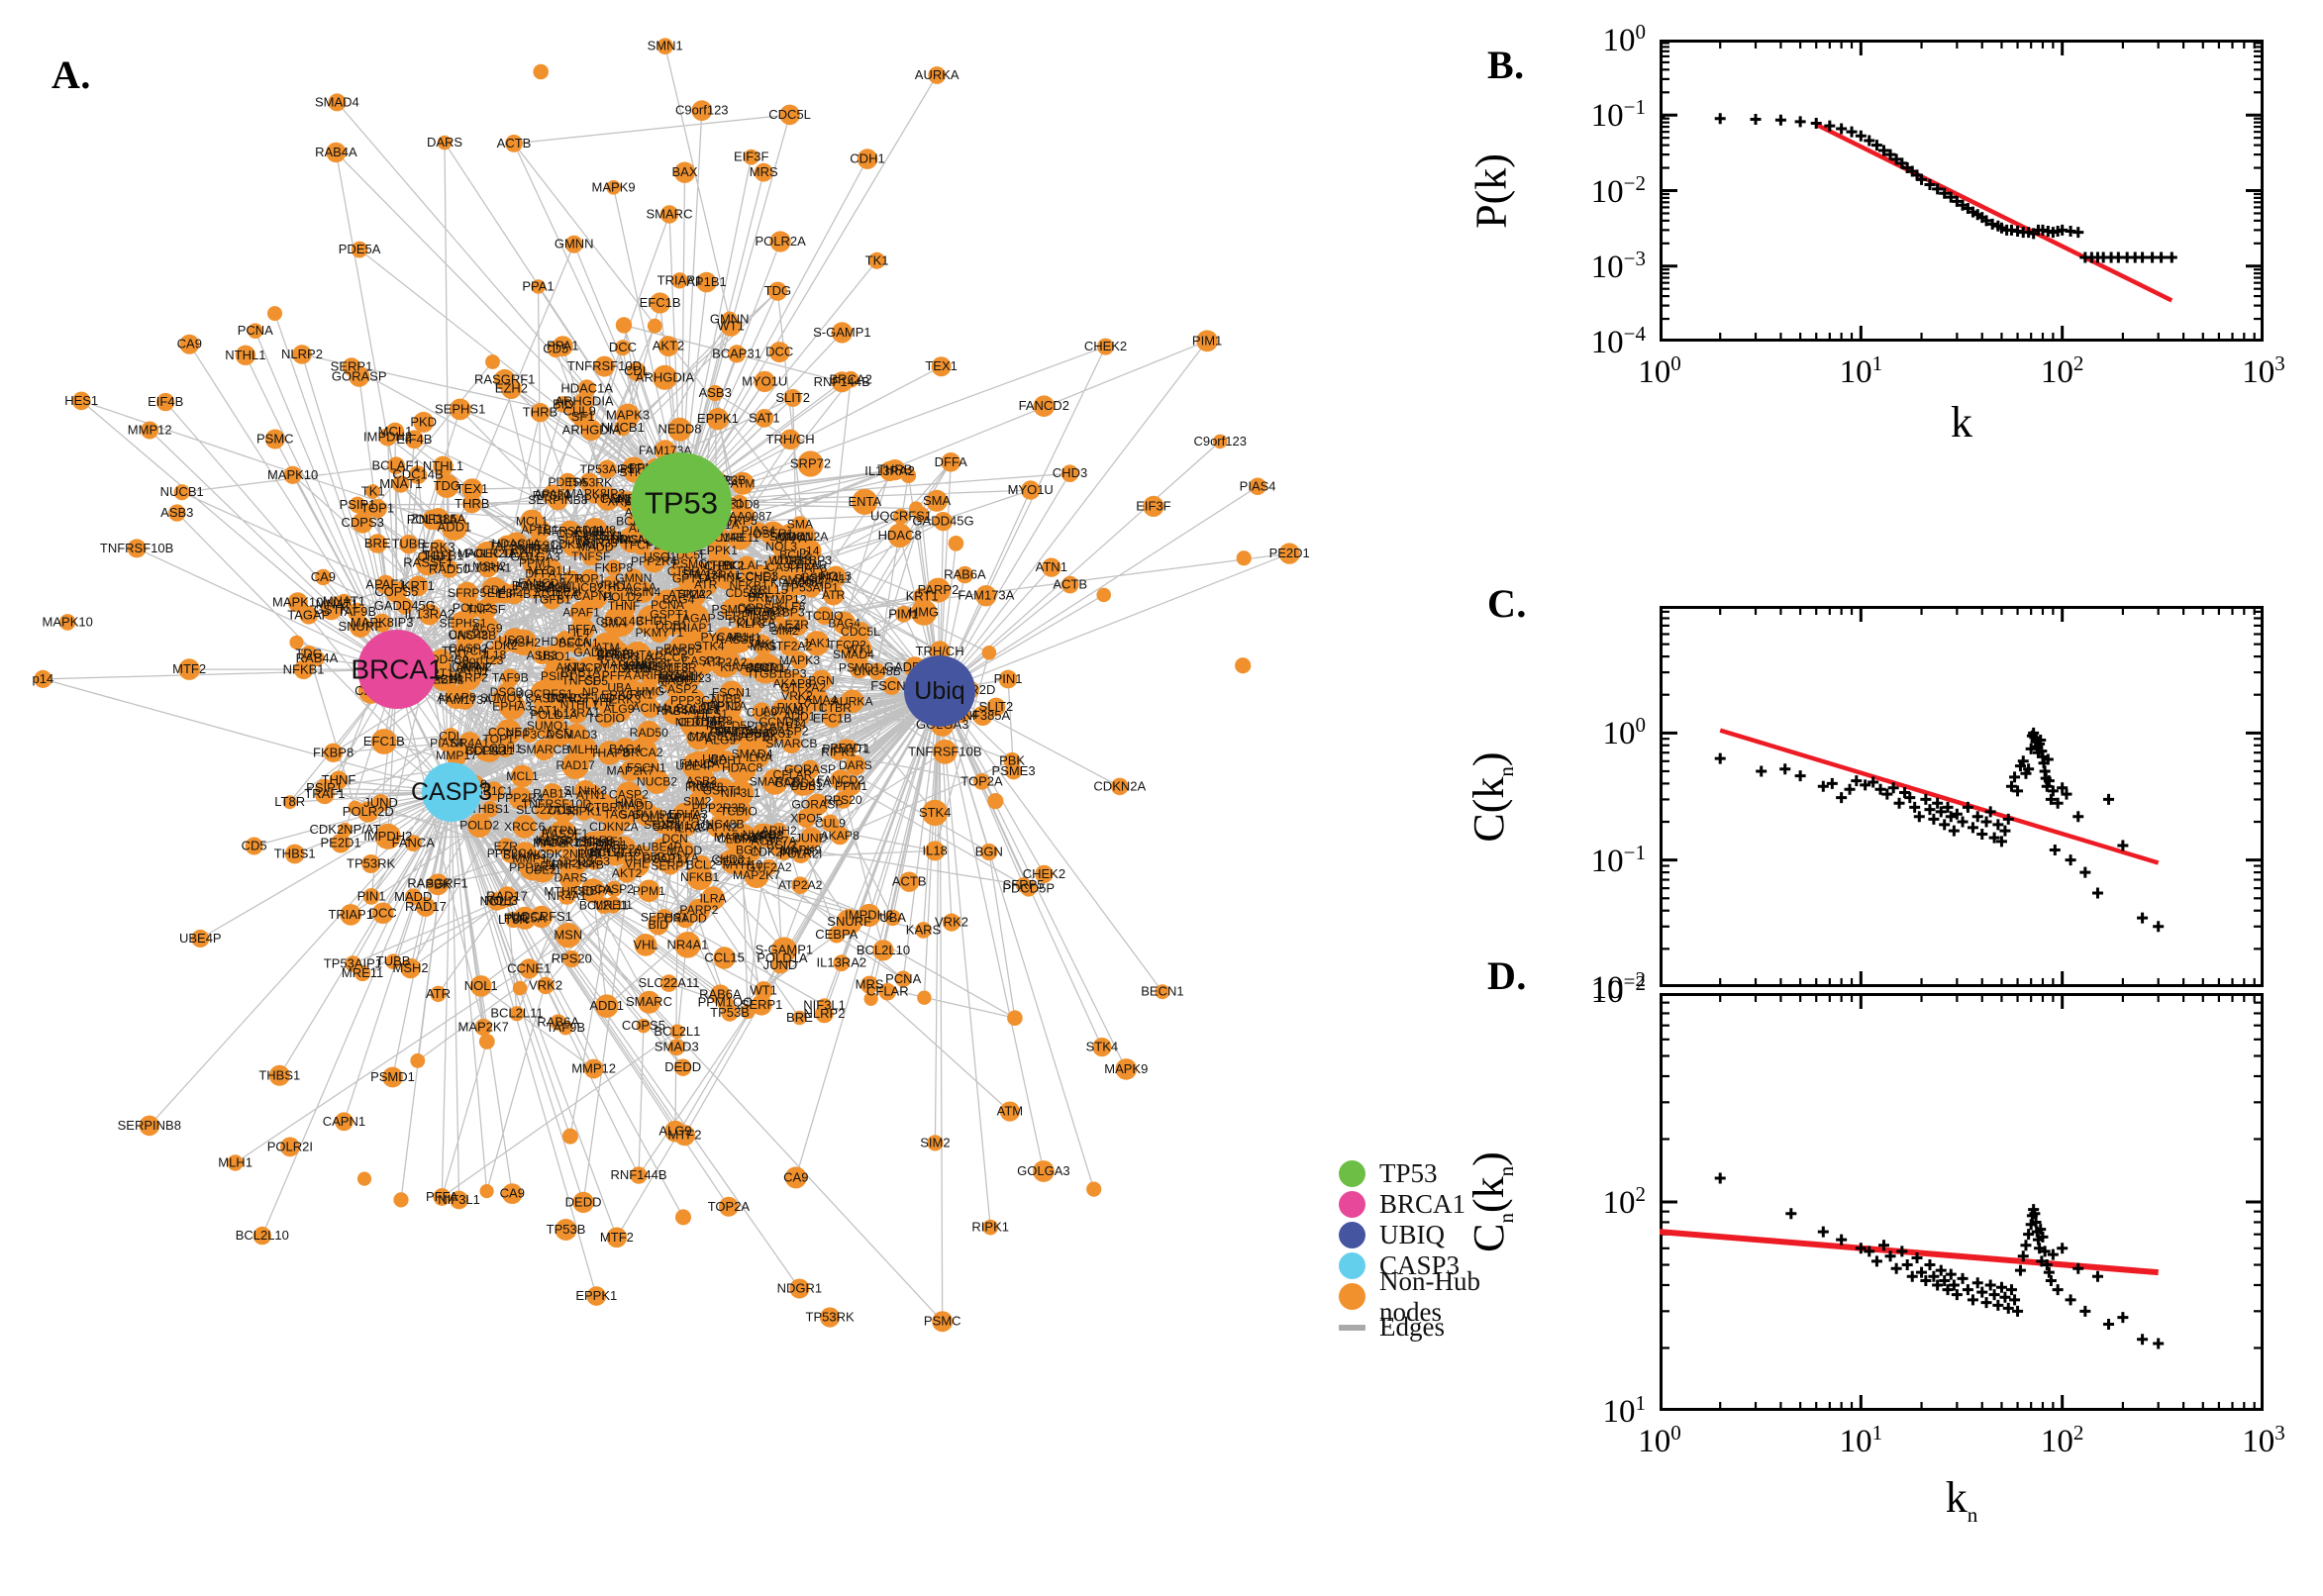 Image resolution: width=2323 pixels, height=1596 pixels. Describe the element at coordinates (451, 792) in the screenshot. I see `hub-node-casp3` at that location.